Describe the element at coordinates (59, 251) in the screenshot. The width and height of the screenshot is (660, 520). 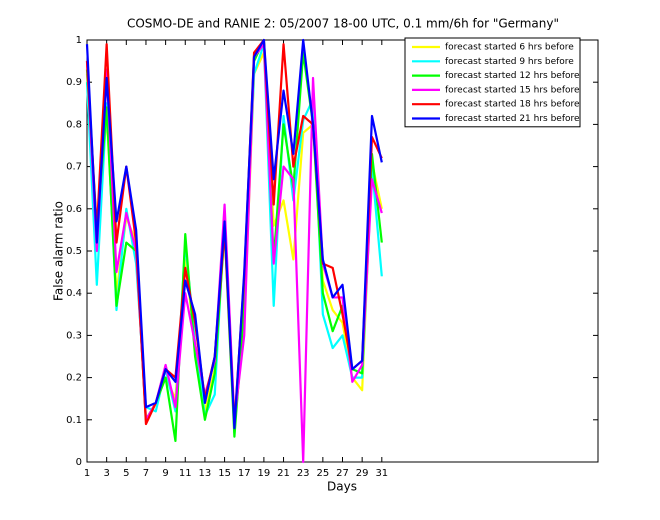
I see `y-axis-label: False alarm ratio` at that location.